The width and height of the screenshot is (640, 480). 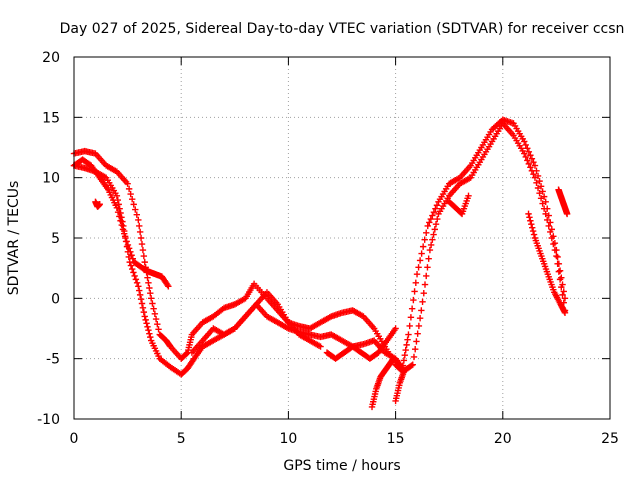 I want to click on y-tick-label-0: -10, so click(x=48, y=420).